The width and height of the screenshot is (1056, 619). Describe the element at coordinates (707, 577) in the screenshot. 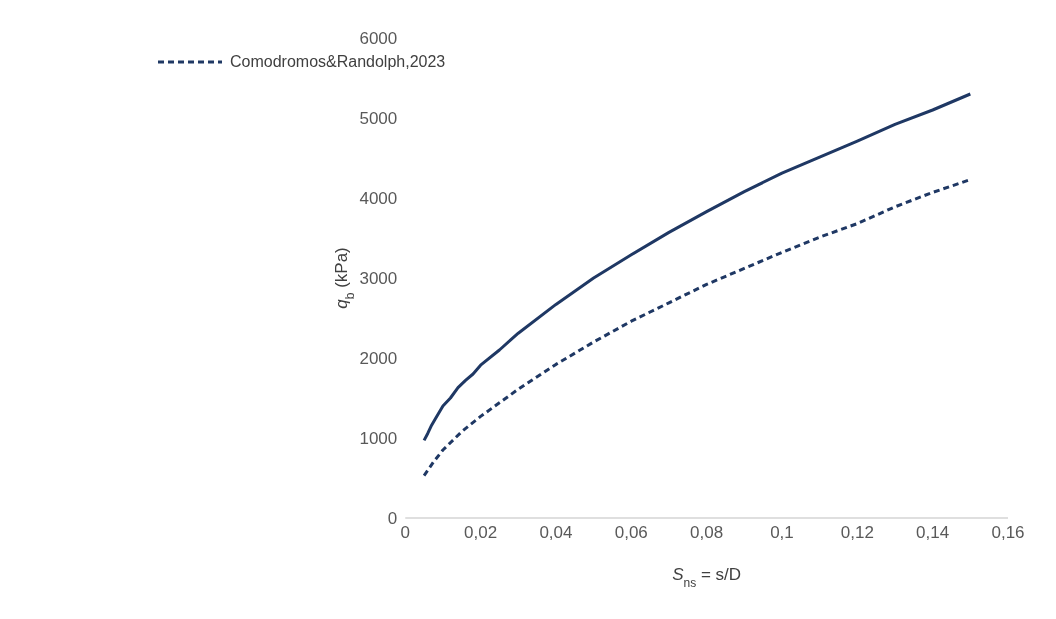

I see `x-axis-title: S$_{ns}$ = s/D` at that location.